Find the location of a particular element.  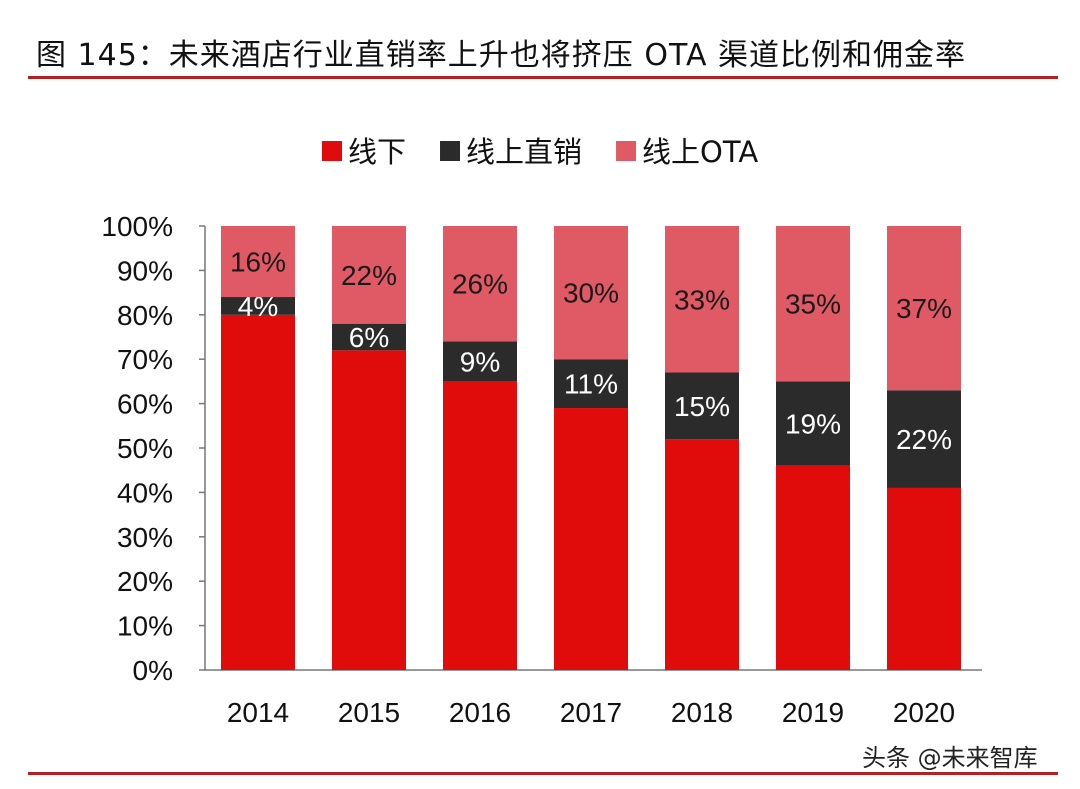

title-divider is located at coordinates (543, 77).